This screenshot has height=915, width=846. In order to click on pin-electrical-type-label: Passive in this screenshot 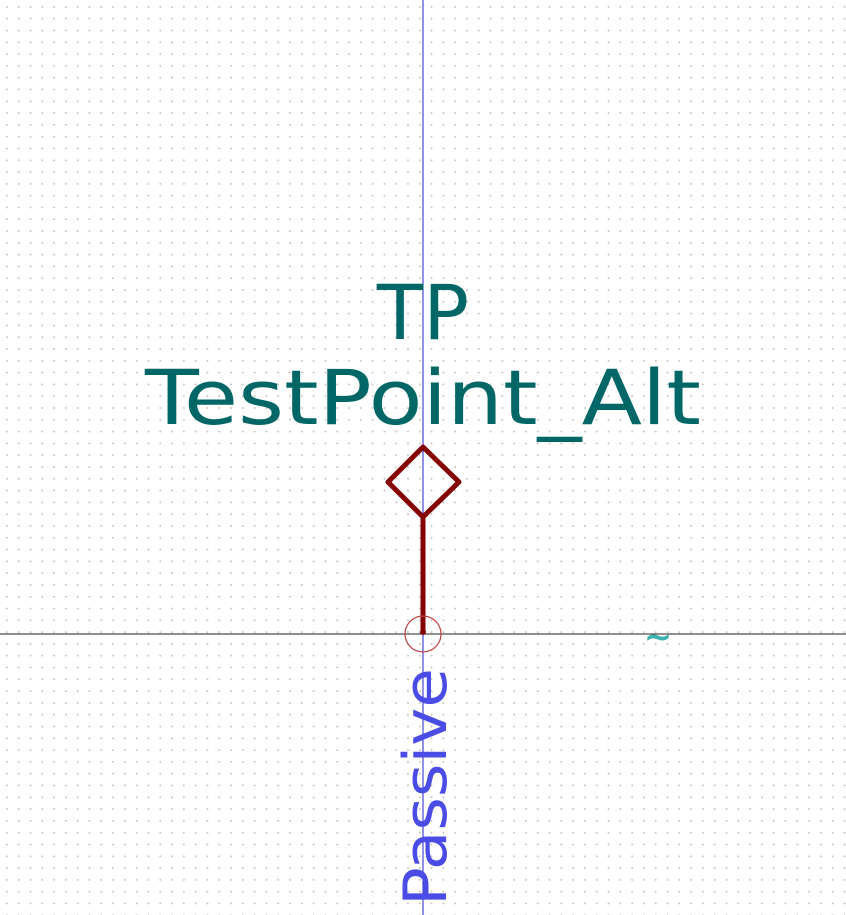, I will do `click(426, 787)`.